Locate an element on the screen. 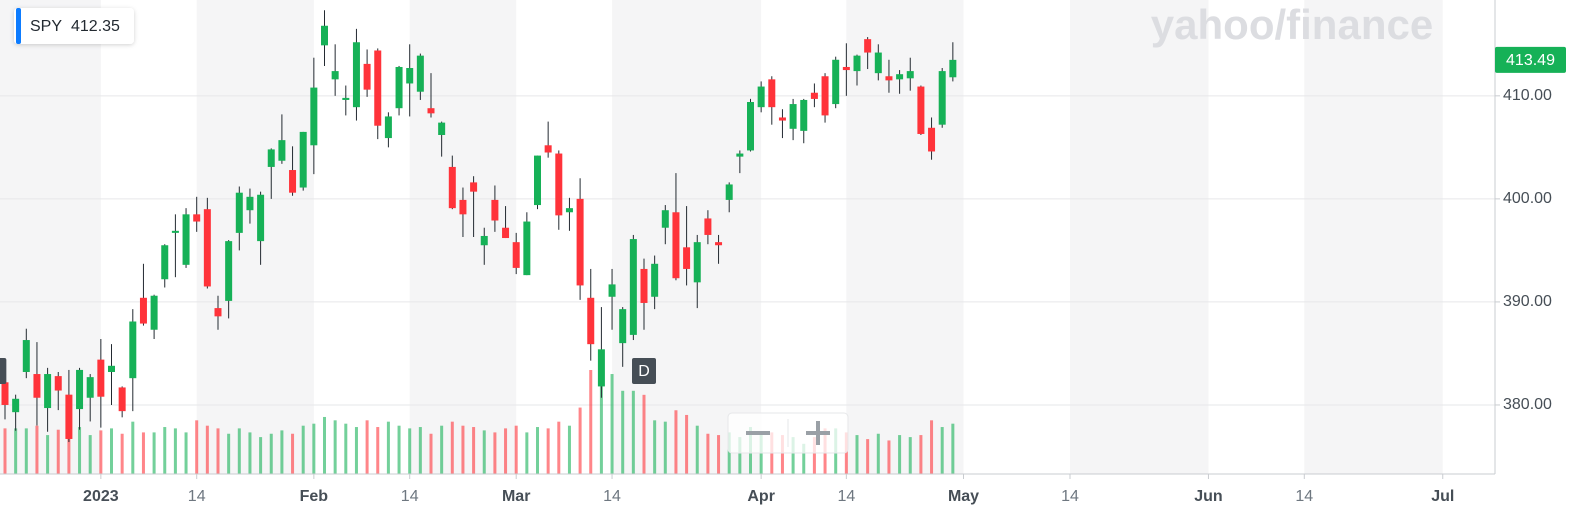 The width and height of the screenshot is (1576, 513). x-tick-label: Jul is located at coordinates (1442, 496).